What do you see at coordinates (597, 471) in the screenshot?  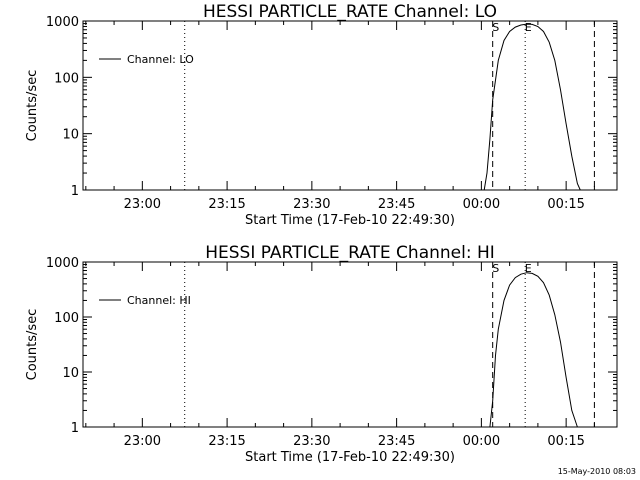 I see `footer-timestamp: 15-May-2010 08:03` at bounding box center [597, 471].